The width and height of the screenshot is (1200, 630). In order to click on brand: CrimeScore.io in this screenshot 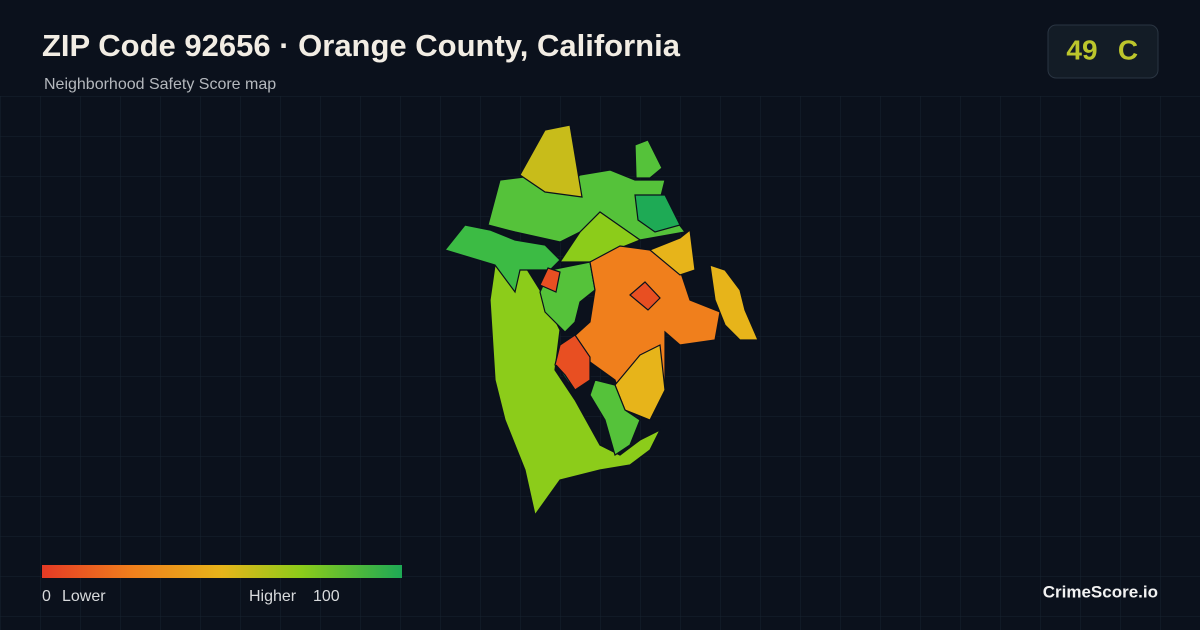, I will do `click(1100, 591)`.